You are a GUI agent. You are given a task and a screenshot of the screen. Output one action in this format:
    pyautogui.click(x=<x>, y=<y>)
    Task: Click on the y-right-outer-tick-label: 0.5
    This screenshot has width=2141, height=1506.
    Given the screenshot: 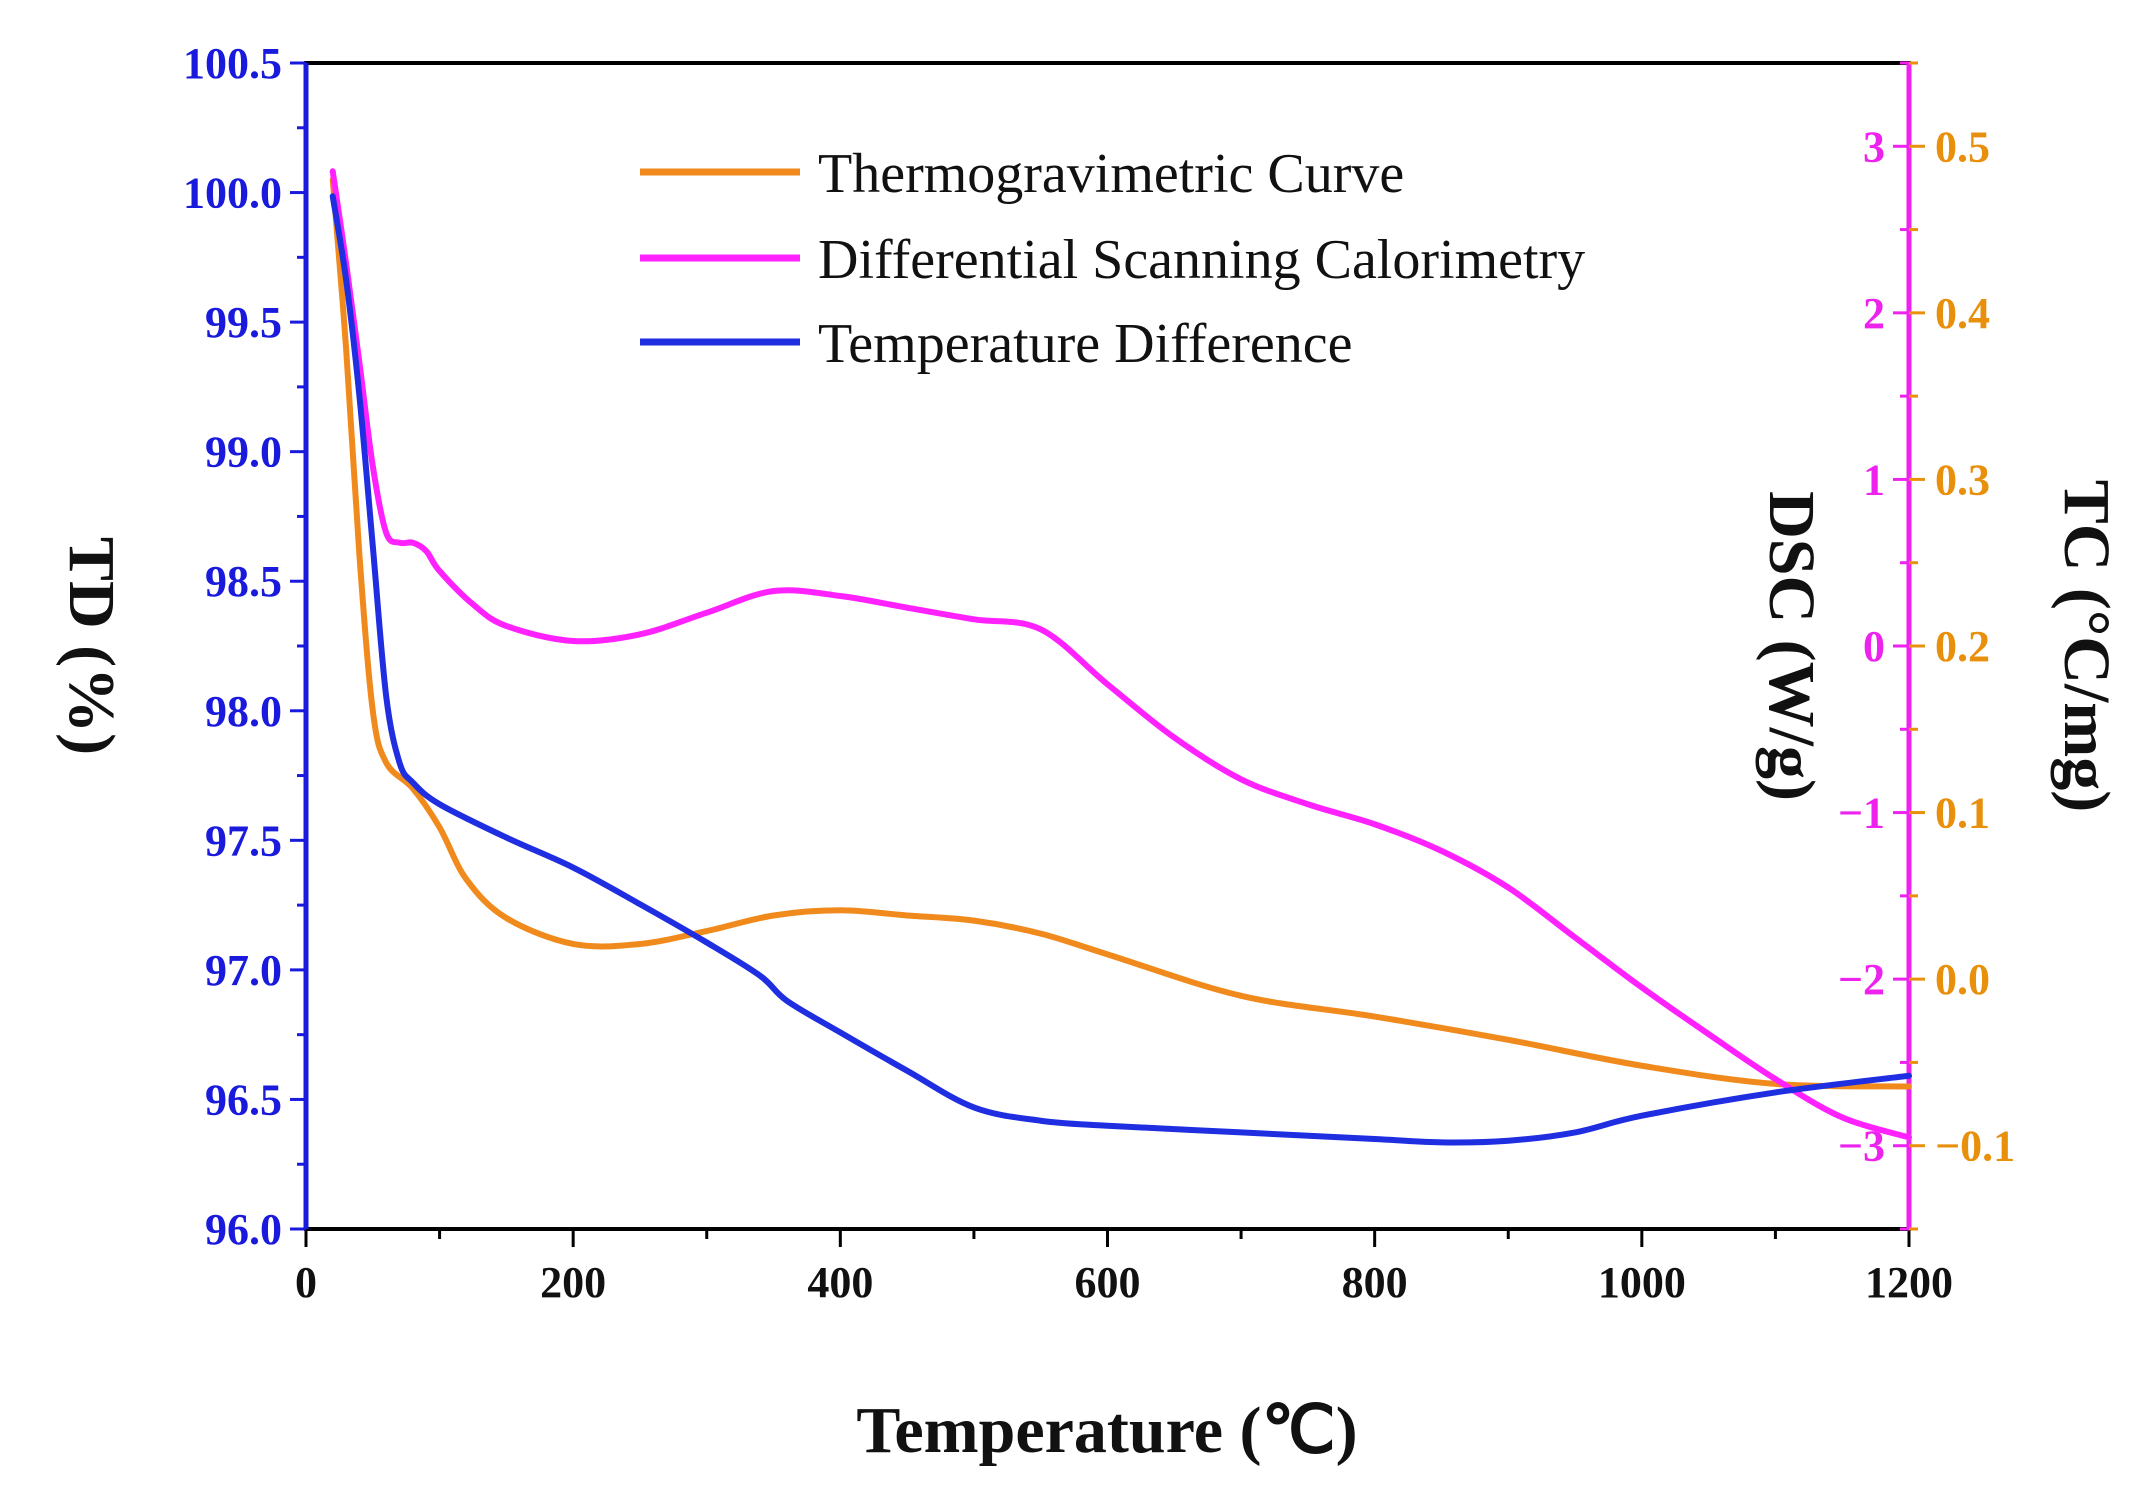 What is the action you would take?
    pyautogui.click(x=1962, y=146)
    